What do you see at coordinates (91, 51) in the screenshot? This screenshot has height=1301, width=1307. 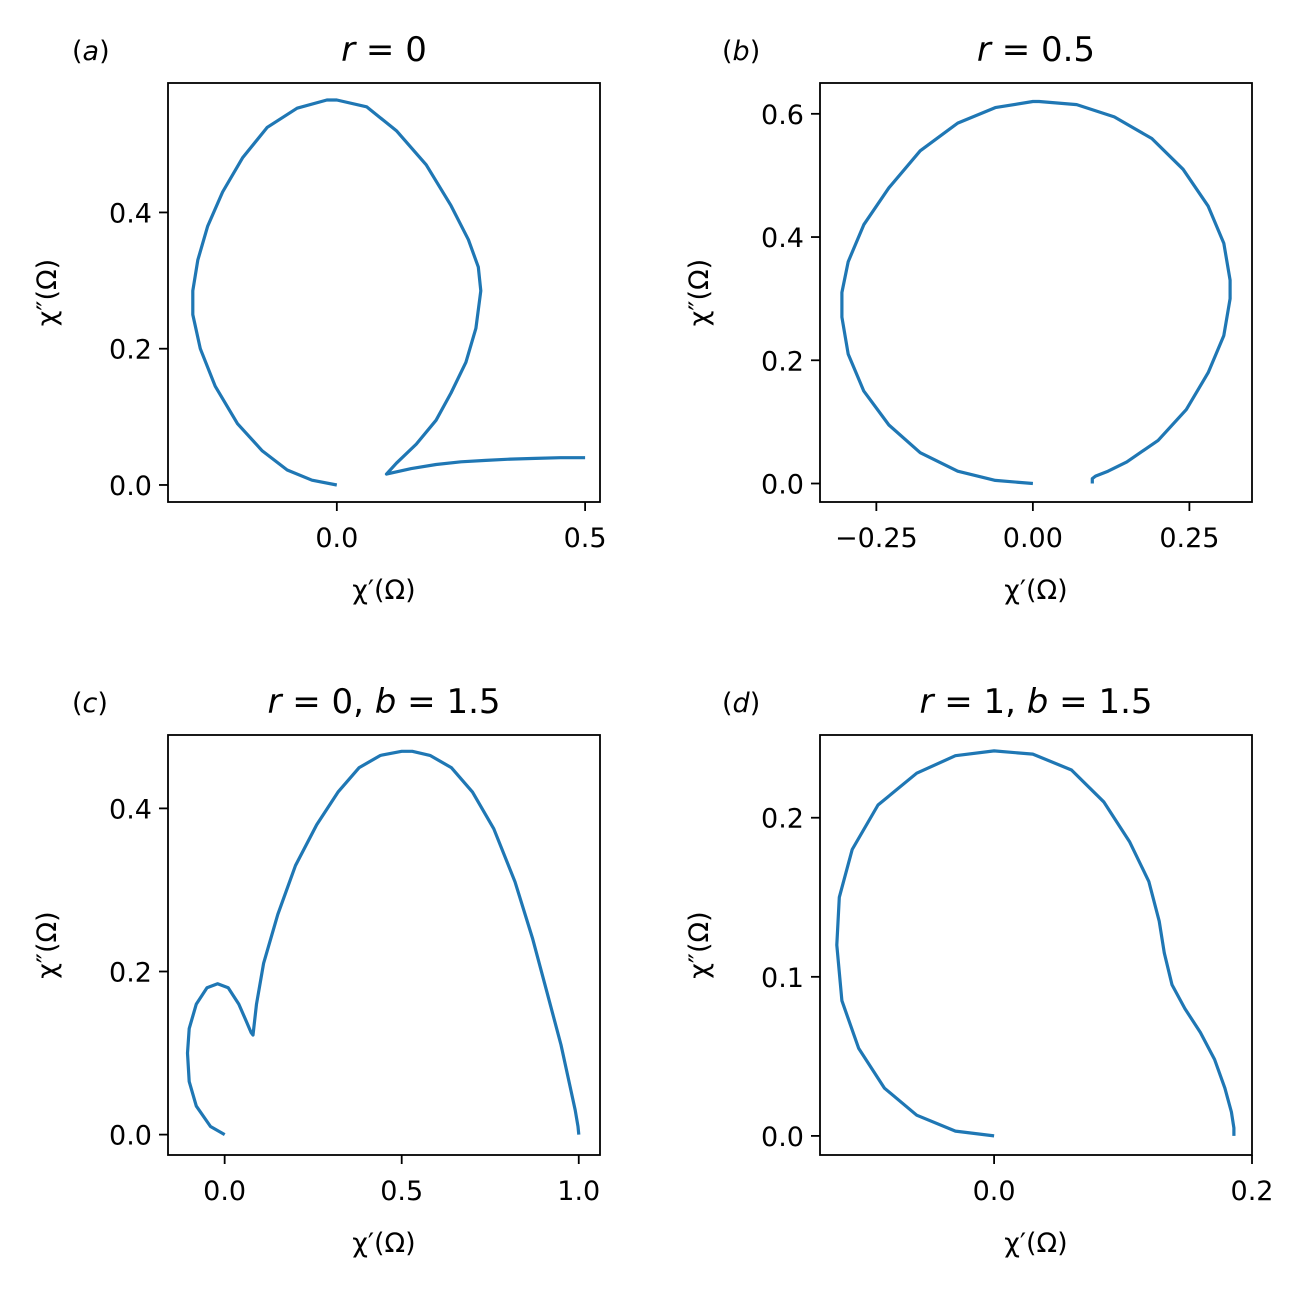 I see `panel-label: (a)` at bounding box center [91, 51].